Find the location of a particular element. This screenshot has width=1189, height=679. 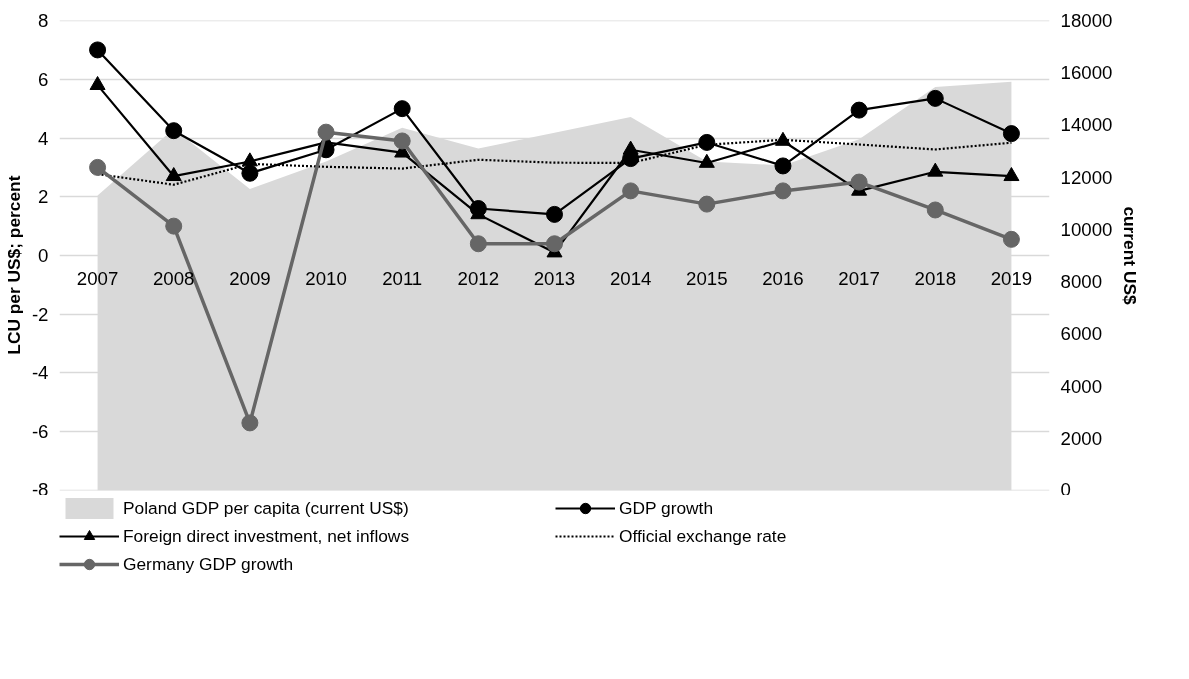

y-tick-label: -4 is located at coordinates (40, 373).